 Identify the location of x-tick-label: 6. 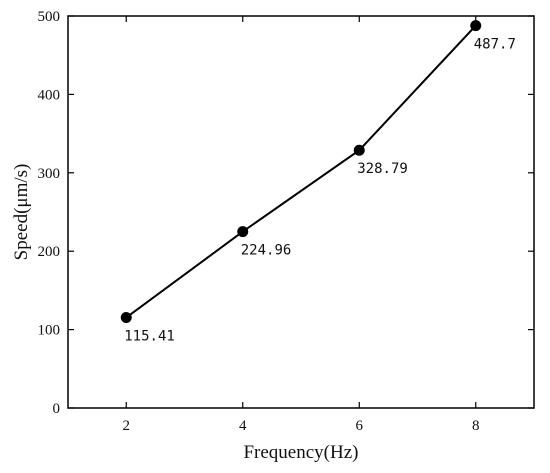
(360, 426).